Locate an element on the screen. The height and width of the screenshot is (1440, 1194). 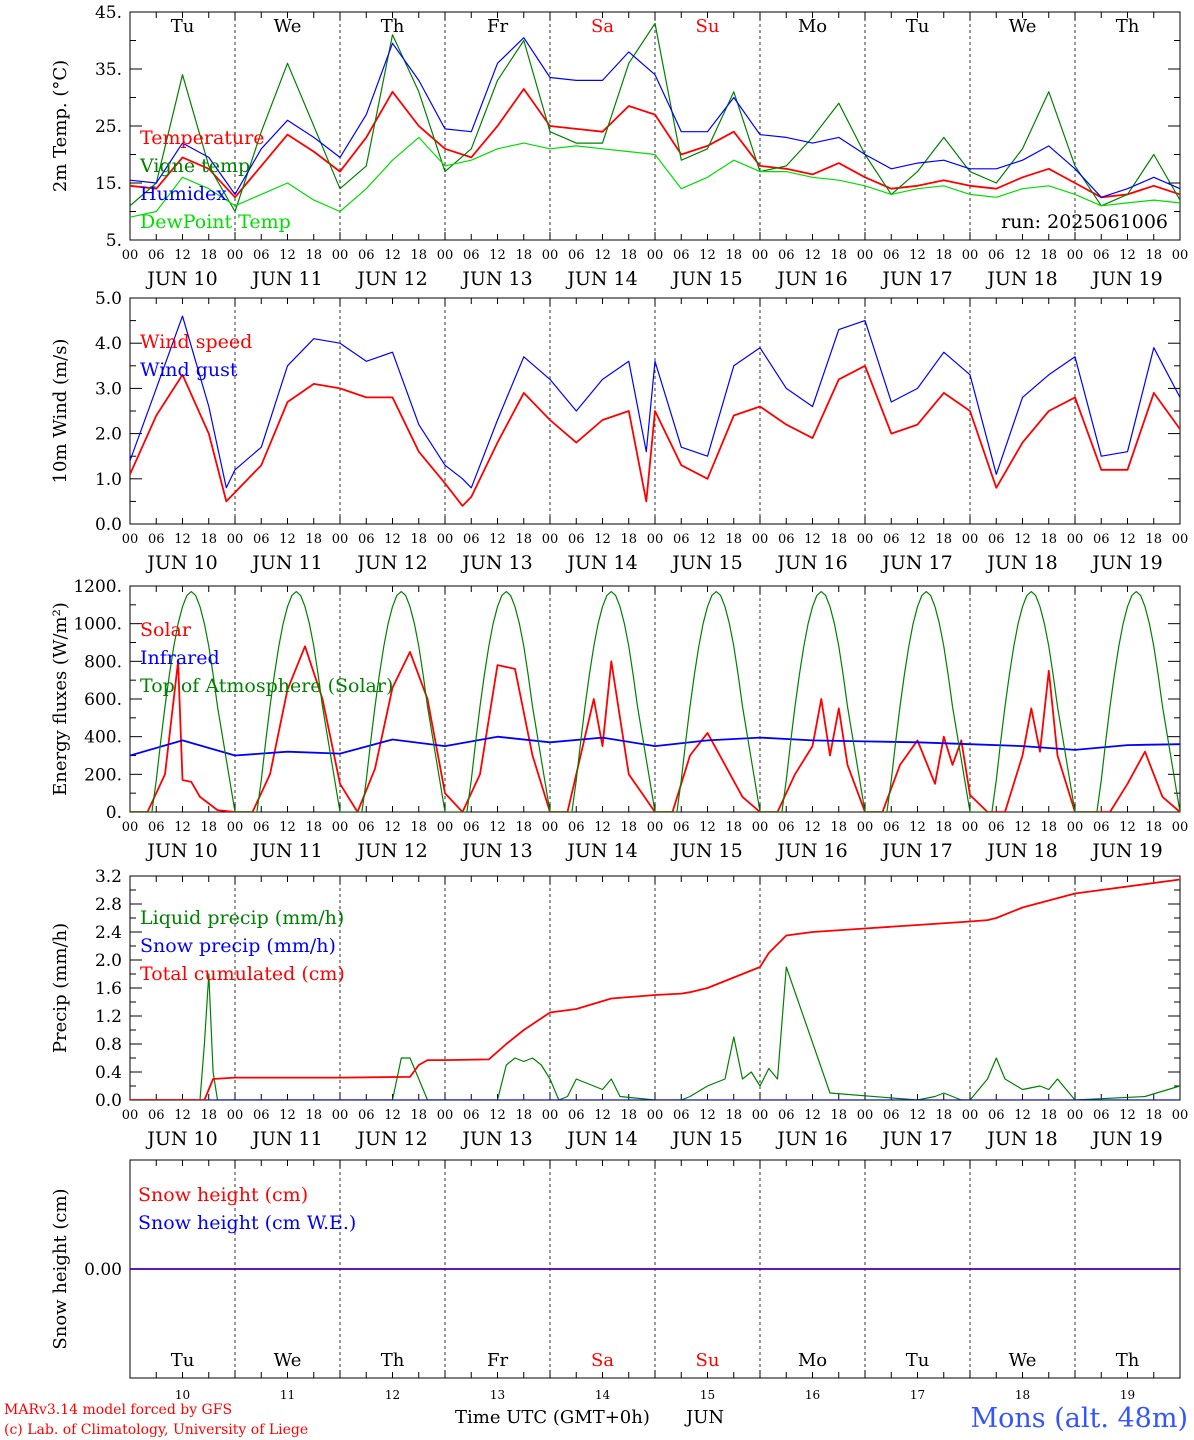
date-label: JUN 13 is located at coordinates (496, 851).